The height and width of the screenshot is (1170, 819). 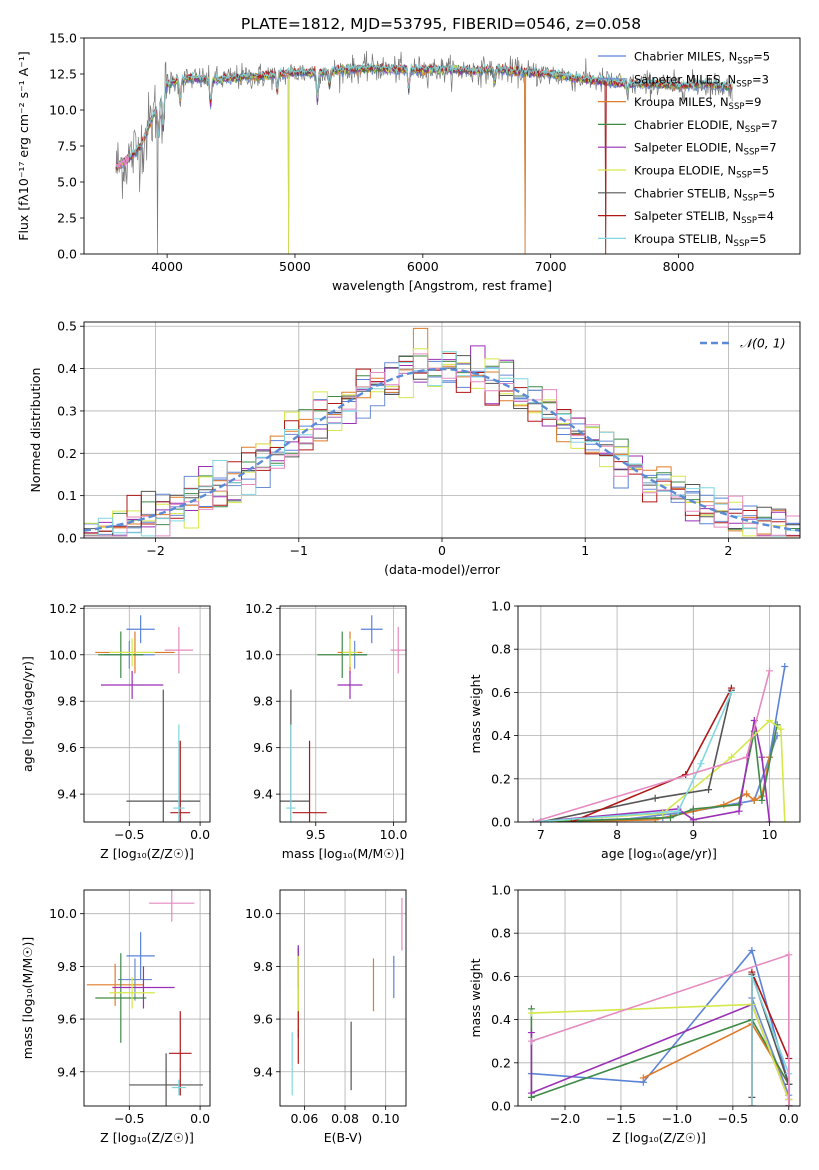 I want to click on y-tick-label: 15.0, so click(x=63, y=38).